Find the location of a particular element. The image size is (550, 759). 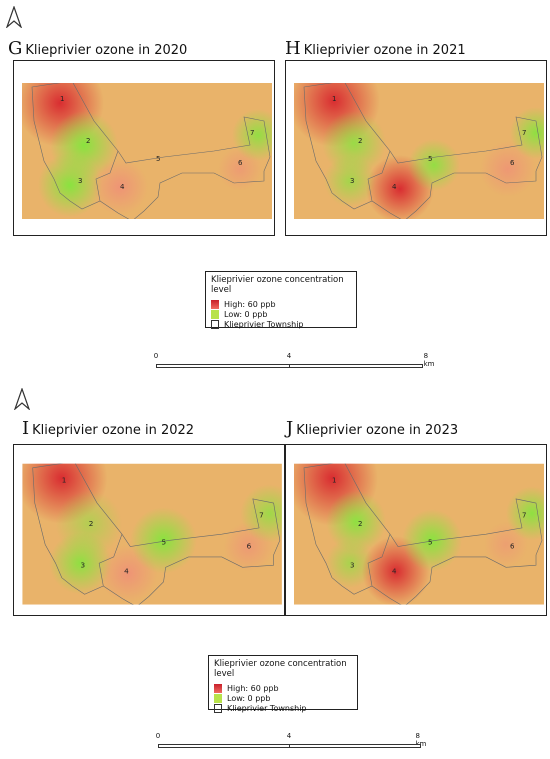

map-panel-h: 1 2 3 4 5 6 7 is located at coordinates (416, 148).